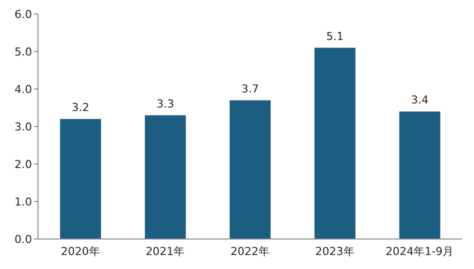 This screenshot has width=474, height=269. Describe the element at coordinates (80, 251) in the screenshot. I see `x-tick-label: 2020年` at that location.